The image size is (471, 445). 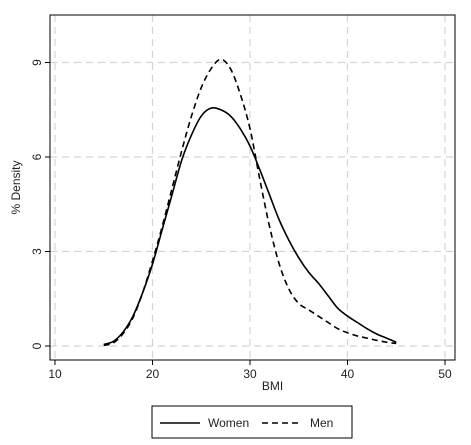 I want to click on x-tick-label: 10, so click(x=55, y=374).